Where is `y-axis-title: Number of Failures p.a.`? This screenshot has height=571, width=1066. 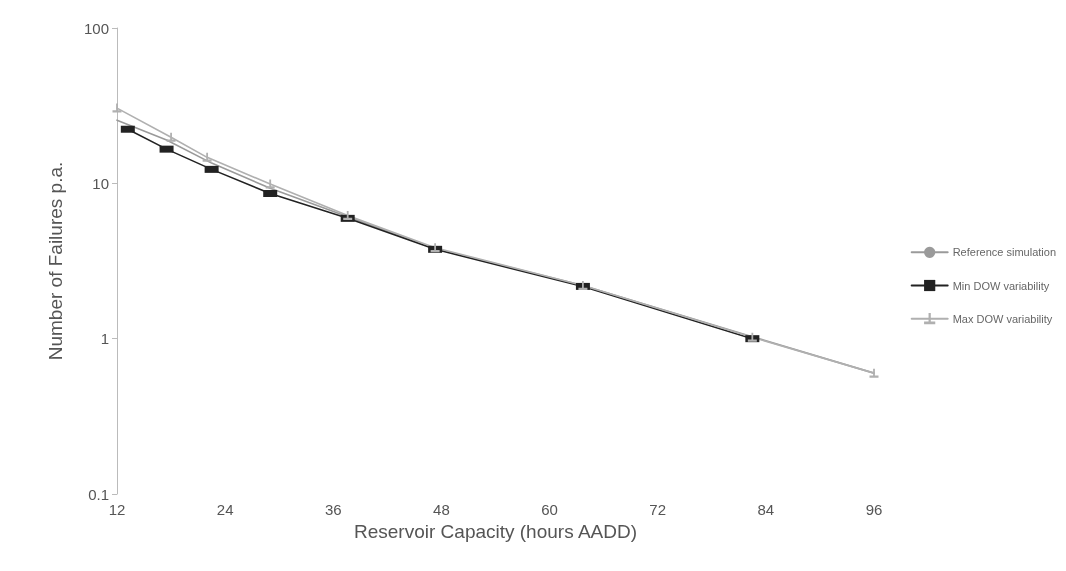
y-axis-title: Number of Failures p.a. is located at coordinates (55, 261).